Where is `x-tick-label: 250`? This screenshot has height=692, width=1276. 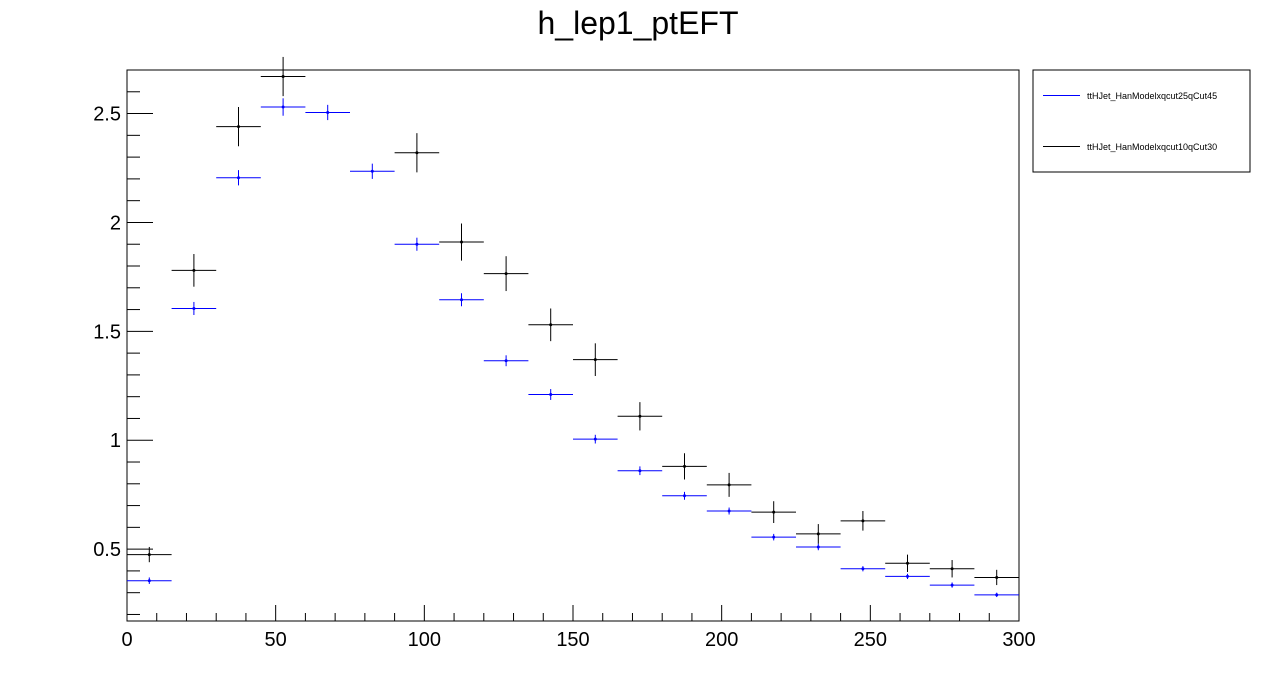
x-tick-label: 250 is located at coordinates (870, 640).